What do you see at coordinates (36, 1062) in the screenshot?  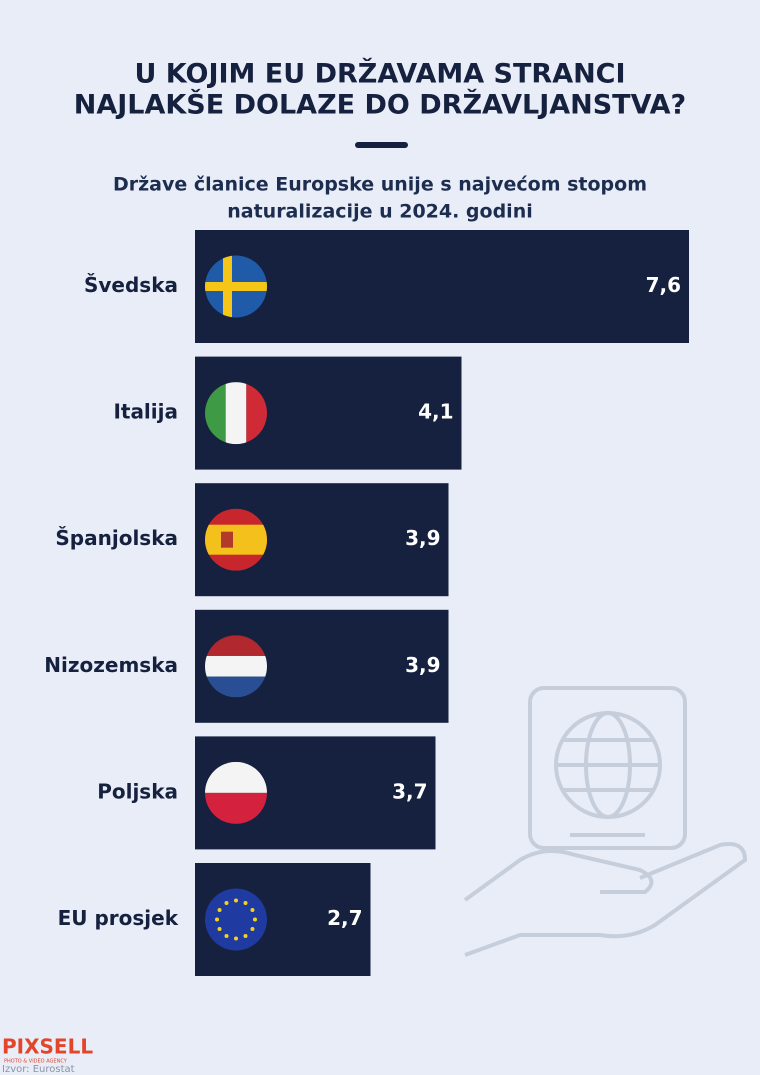 I see `logo-tagline: PHOTO & VIDEO AGENCY` at bounding box center [36, 1062].